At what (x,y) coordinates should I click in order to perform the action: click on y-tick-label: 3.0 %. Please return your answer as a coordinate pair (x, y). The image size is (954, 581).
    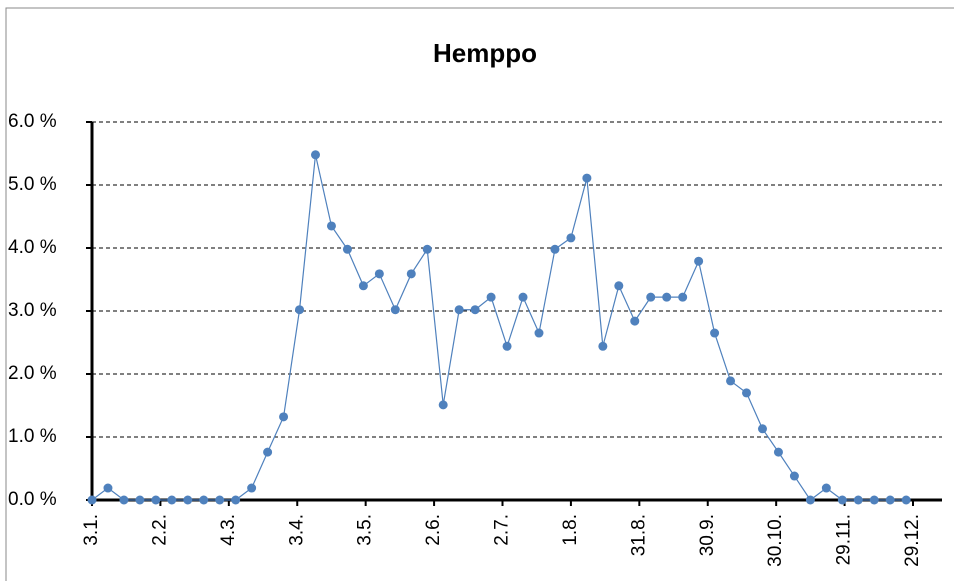
    Looking at the image, I should click on (32, 310).